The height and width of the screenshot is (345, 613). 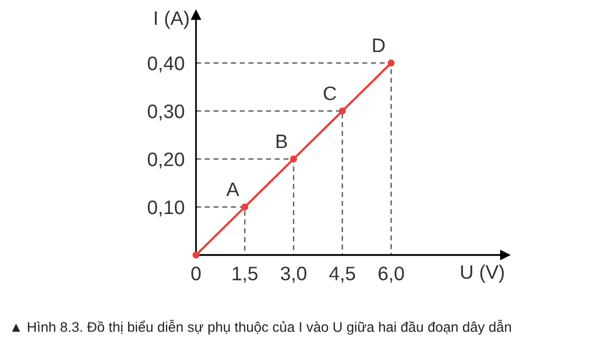 I want to click on annotation: C, so click(x=330, y=93).